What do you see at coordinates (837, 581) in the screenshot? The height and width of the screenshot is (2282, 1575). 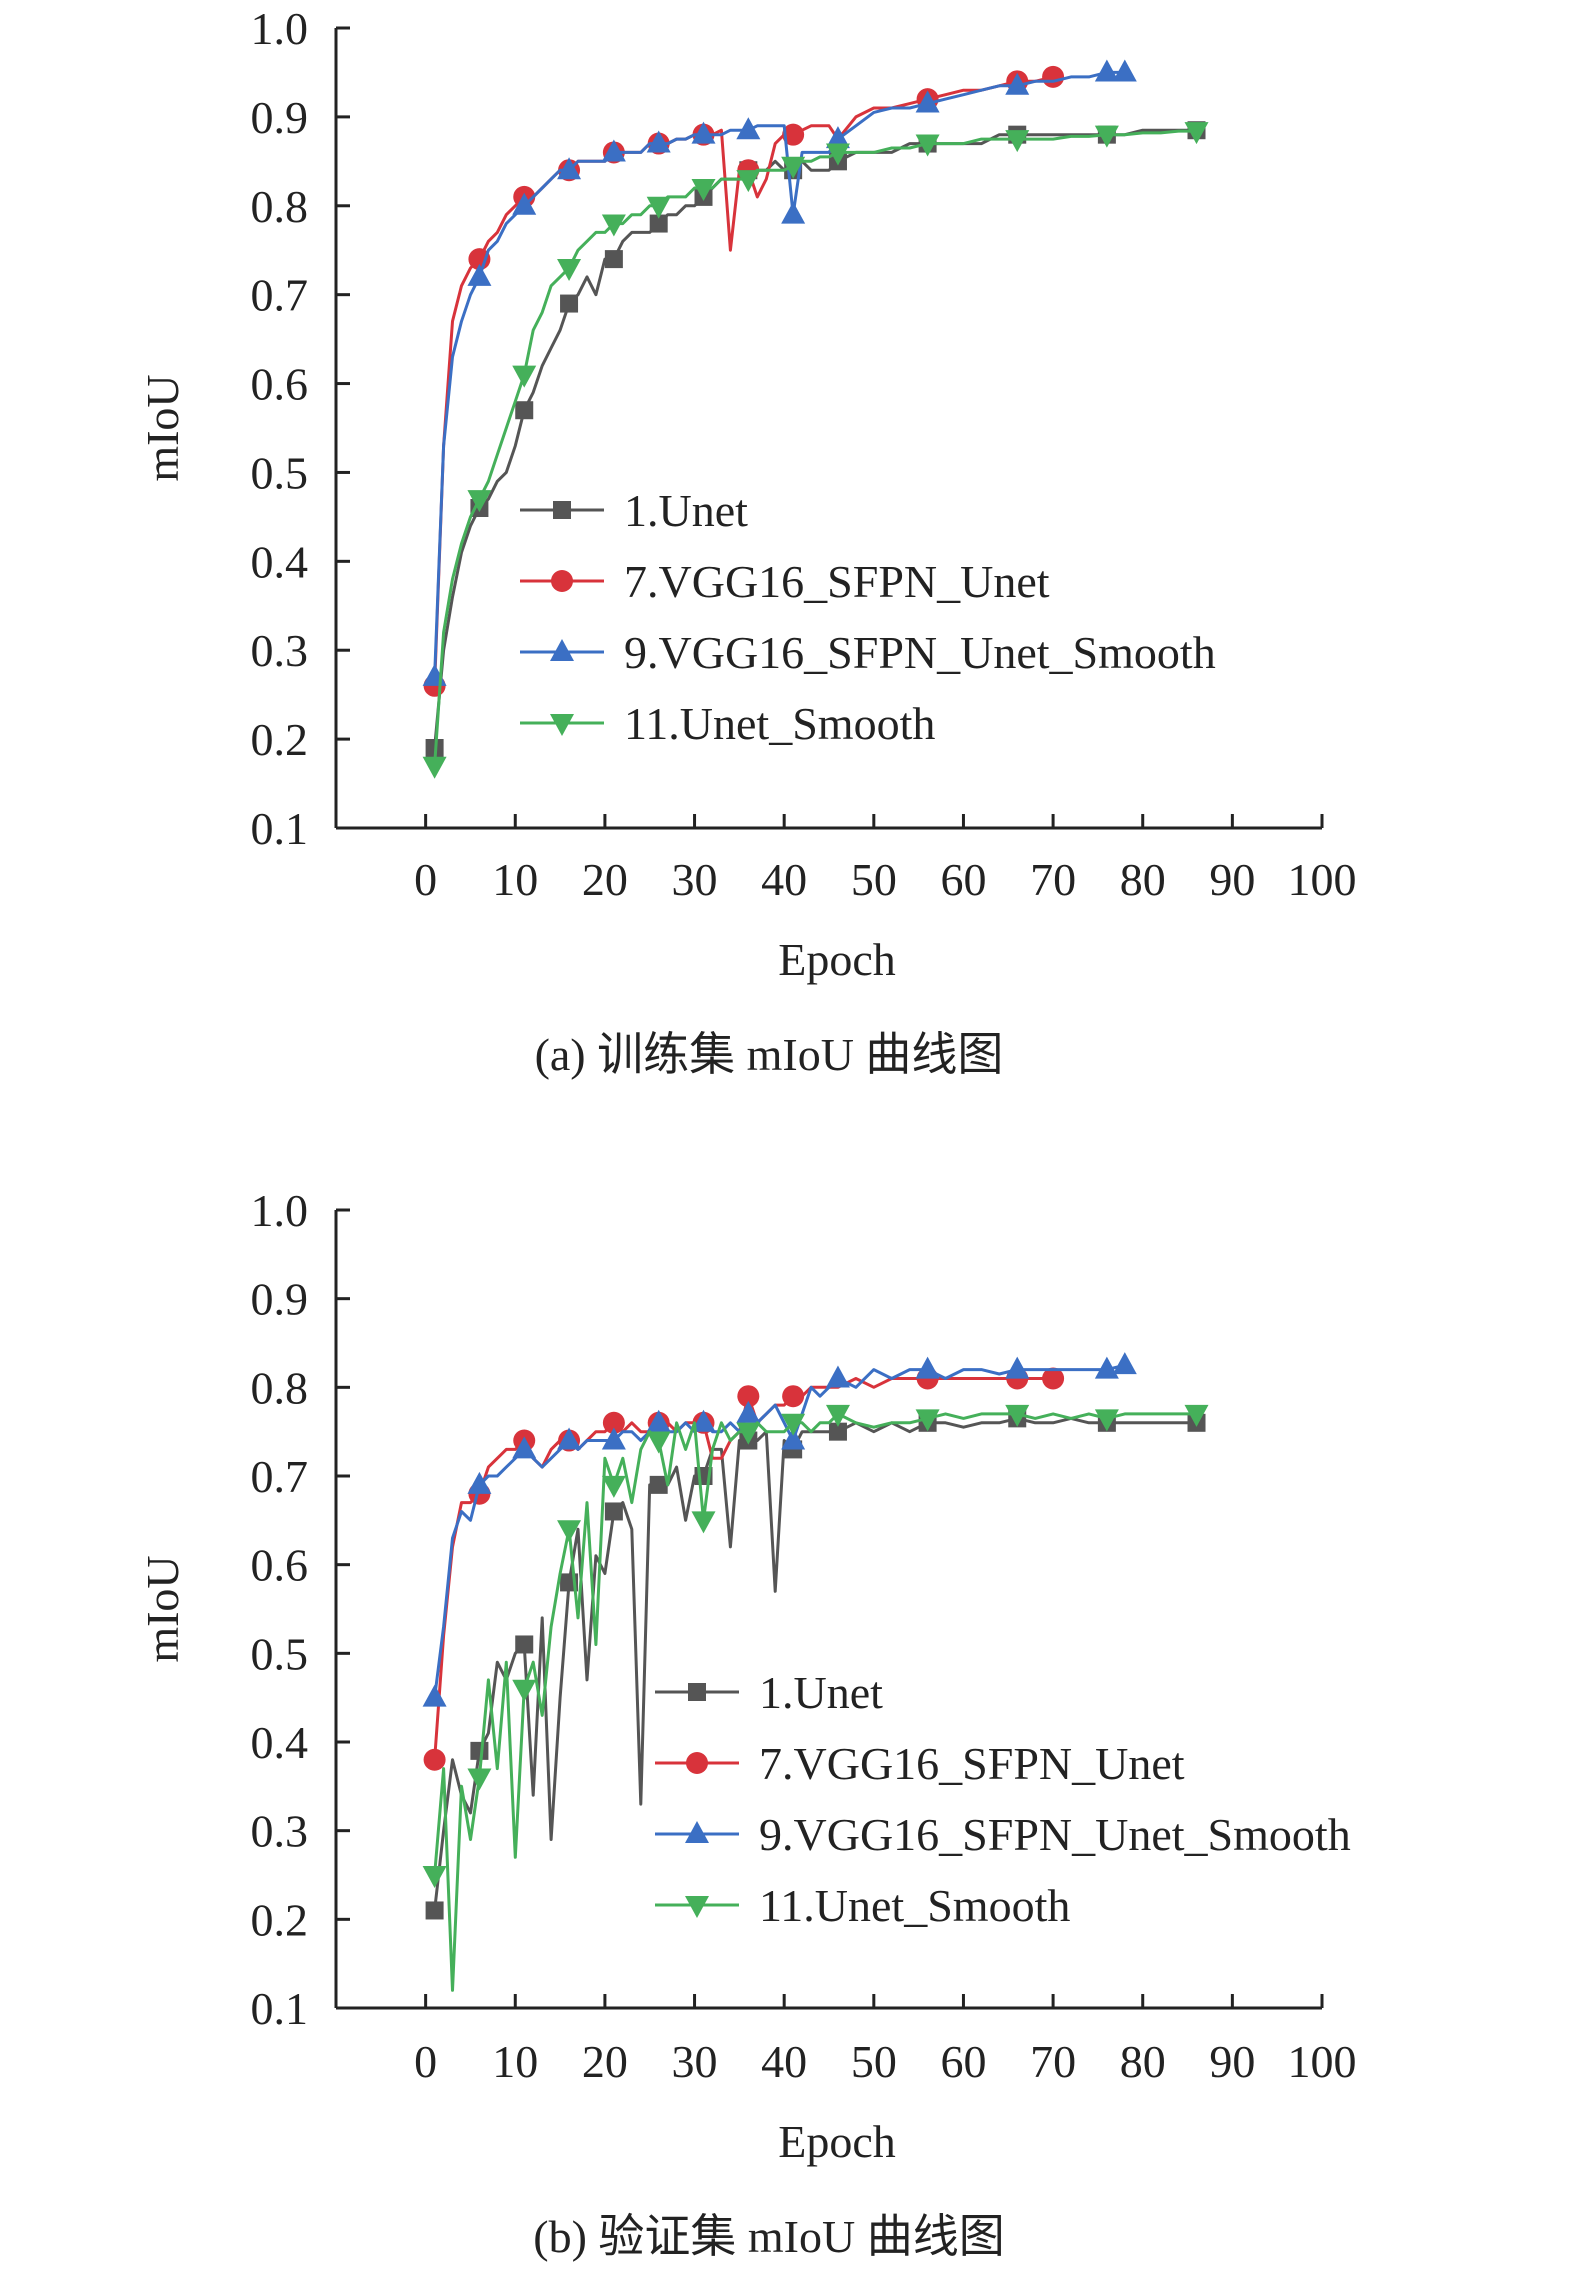 I see `legend-label: 7.VGG16_SFPN_Unet` at bounding box center [837, 581].